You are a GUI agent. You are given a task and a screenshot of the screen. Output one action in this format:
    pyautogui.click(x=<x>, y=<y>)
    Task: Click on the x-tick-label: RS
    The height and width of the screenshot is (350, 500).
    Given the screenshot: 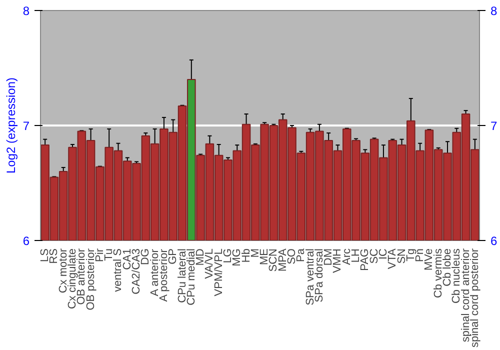 What is the action you would take?
    pyautogui.click(x=54, y=256)
    